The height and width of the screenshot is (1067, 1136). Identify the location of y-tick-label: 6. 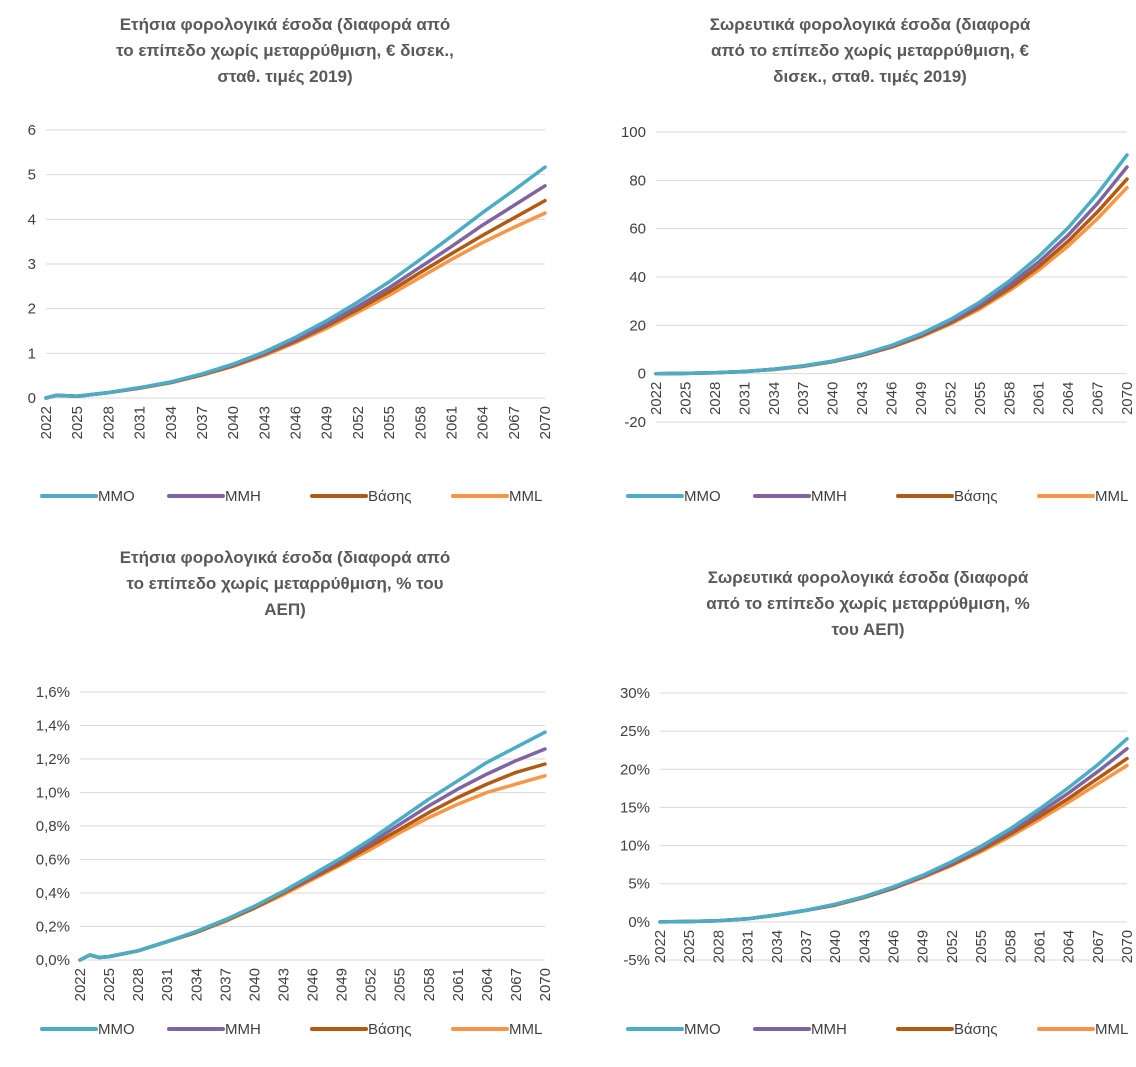
(32, 130).